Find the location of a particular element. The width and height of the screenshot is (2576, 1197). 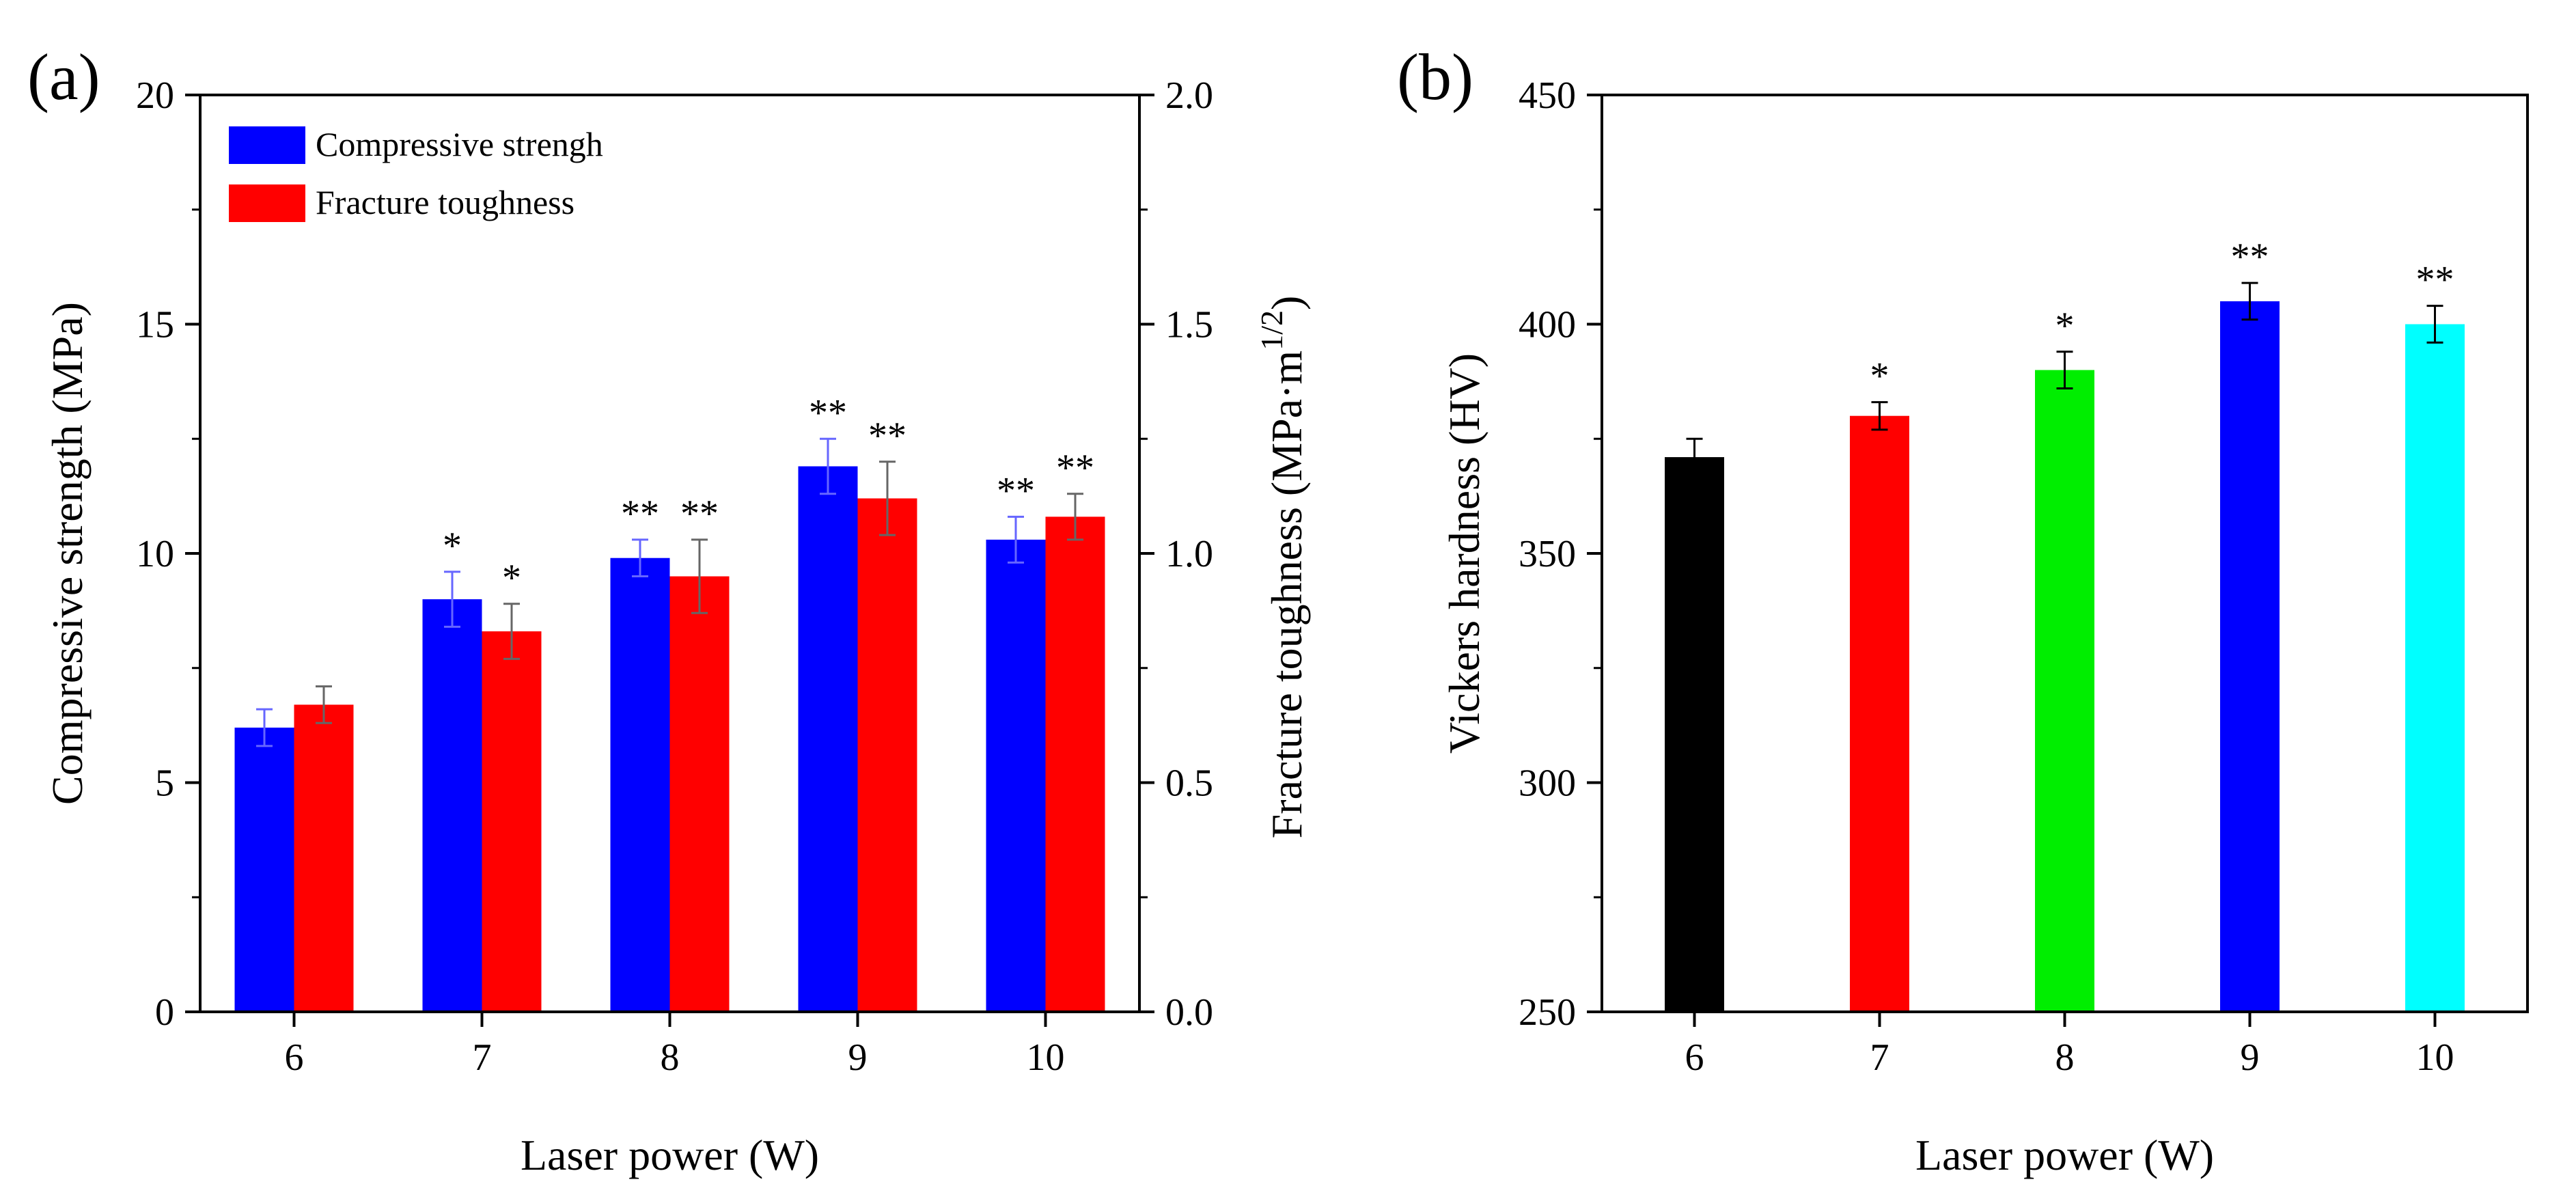

panel-b-x-axis-title: Laser power (W) is located at coordinates (2065, 1155).